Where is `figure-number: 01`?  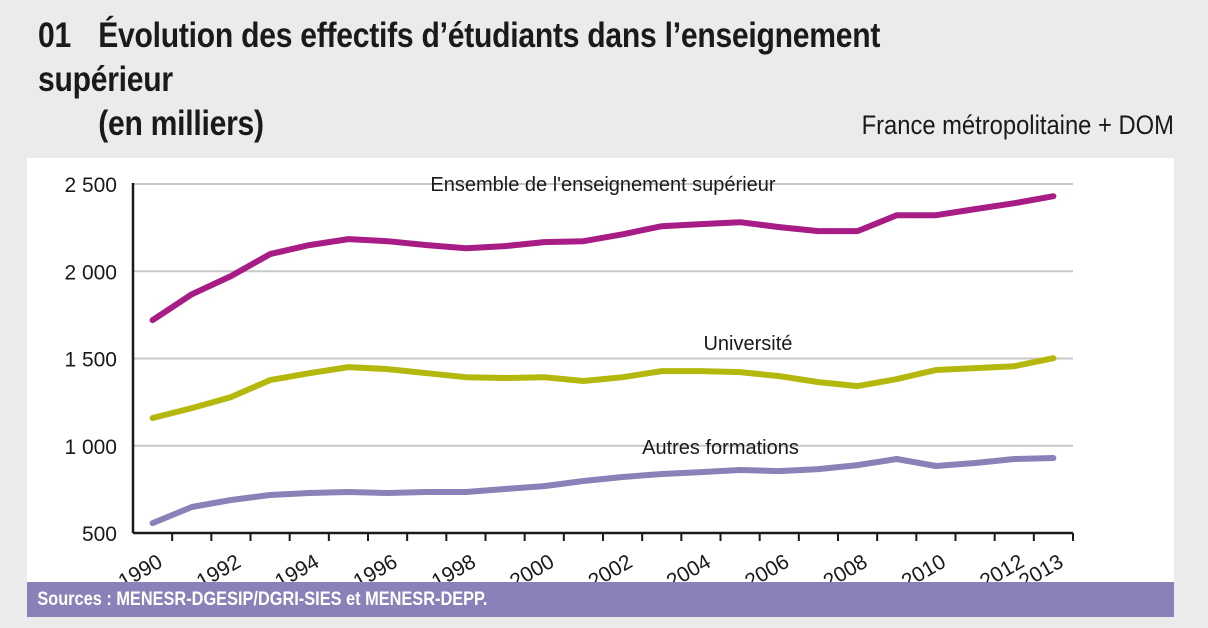
figure-number: 01 is located at coordinates (54, 35).